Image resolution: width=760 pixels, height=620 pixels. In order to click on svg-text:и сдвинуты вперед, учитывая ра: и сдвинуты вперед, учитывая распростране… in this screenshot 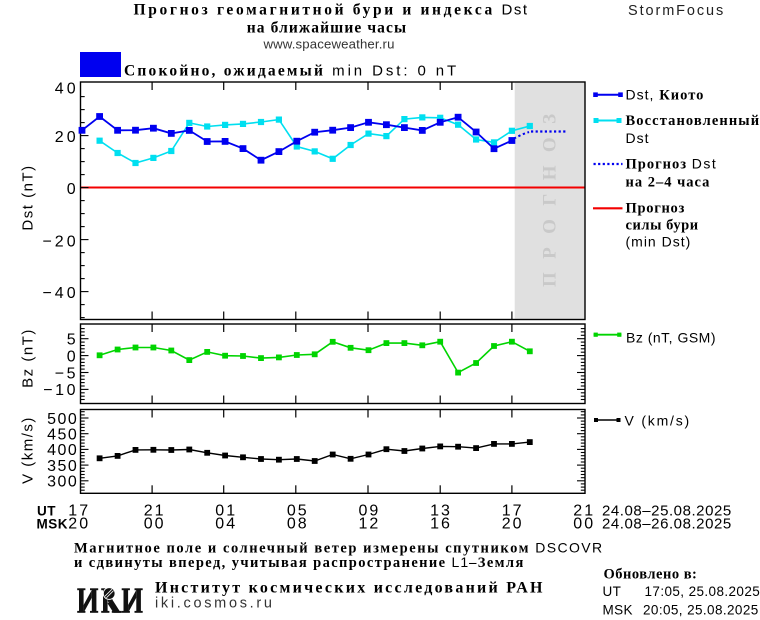, I will do `click(299, 562)`.